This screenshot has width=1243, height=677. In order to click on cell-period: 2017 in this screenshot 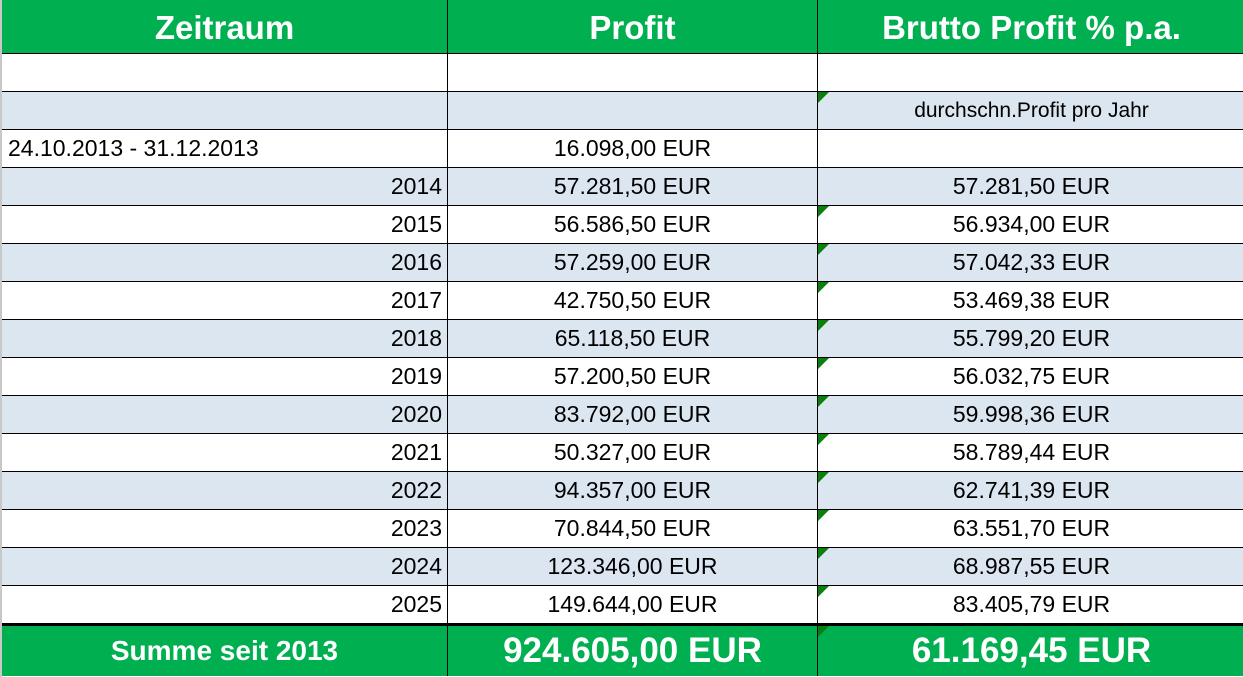, I will do `click(225, 300)`.